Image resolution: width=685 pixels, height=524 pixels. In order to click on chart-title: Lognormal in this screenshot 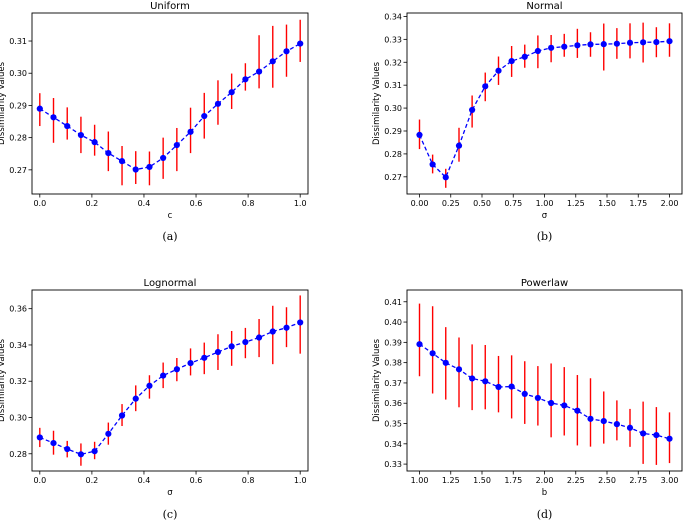, I will do `click(170, 283)`.